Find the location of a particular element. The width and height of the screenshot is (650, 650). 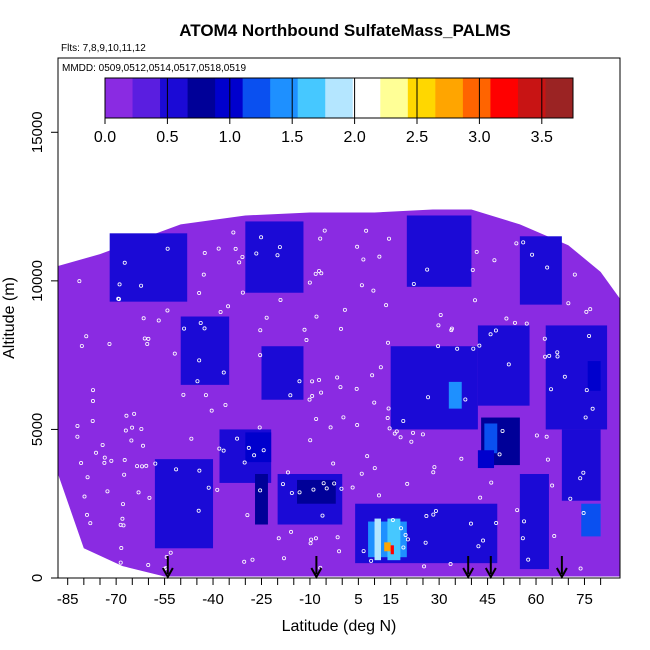

colorbar-frame is located at coordinates (339, 98).